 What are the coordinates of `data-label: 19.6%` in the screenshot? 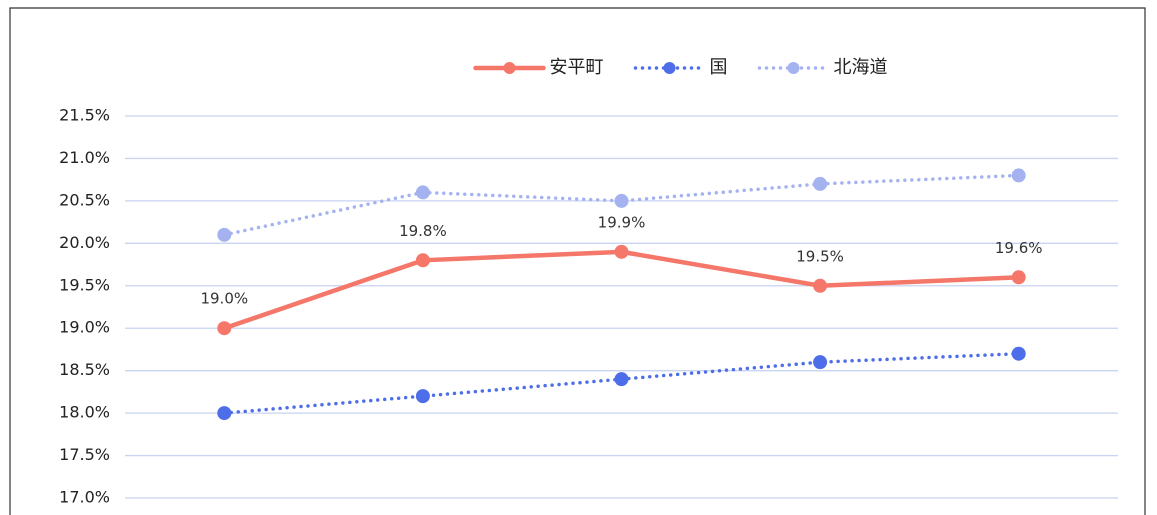 It's located at (1019, 248).